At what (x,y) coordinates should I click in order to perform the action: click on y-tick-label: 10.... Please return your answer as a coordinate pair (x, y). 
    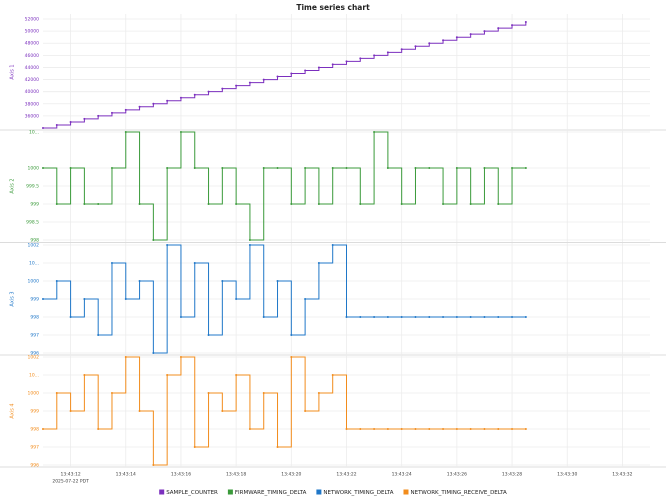
    Looking at the image, I should click on (34, 133).